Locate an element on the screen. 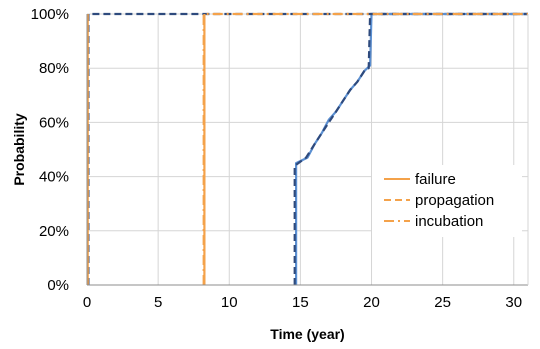 This screenshot has width=540, height=349. legend: failure propagation incubation is located at coordinates (447, 201).